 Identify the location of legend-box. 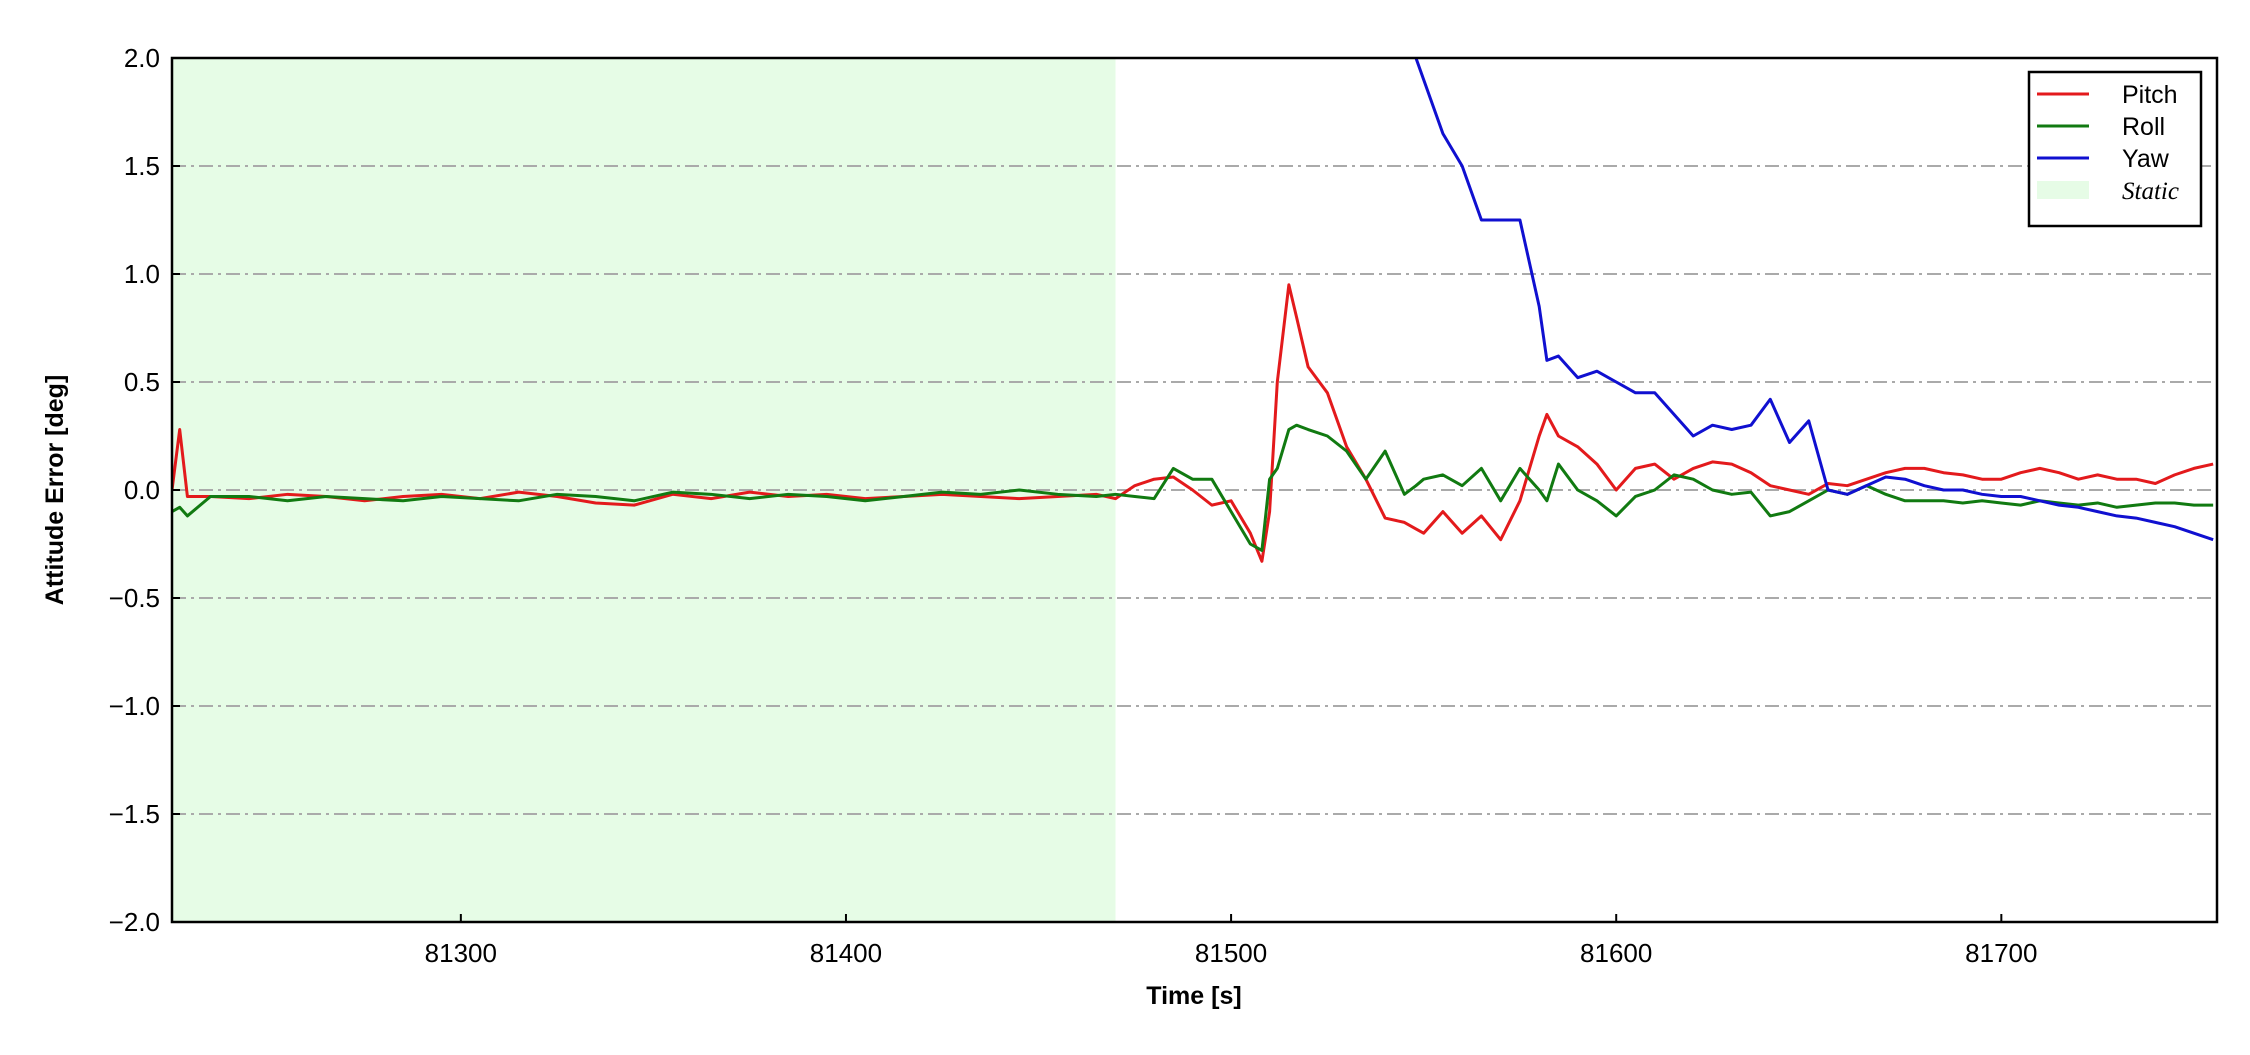
(2115, 149).